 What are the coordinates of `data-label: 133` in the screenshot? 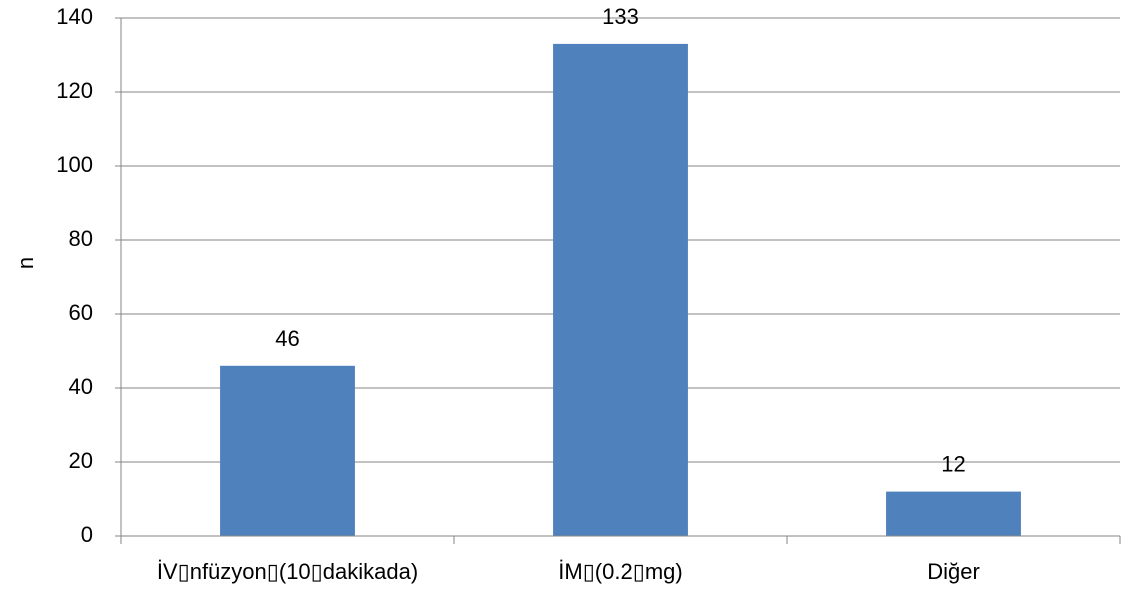 It's located at (620, 16).